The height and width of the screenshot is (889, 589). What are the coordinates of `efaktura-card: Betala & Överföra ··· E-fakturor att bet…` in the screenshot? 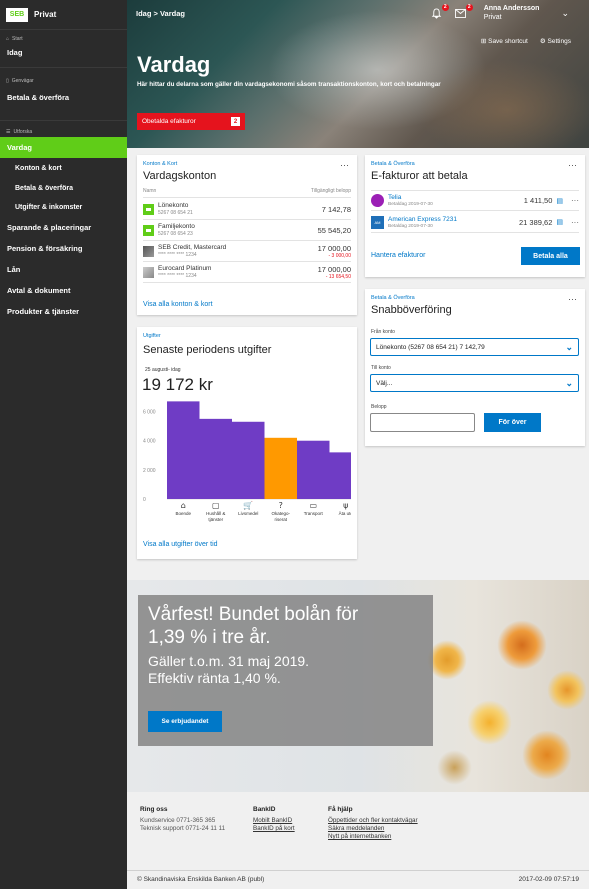 It's located at (475, 216).